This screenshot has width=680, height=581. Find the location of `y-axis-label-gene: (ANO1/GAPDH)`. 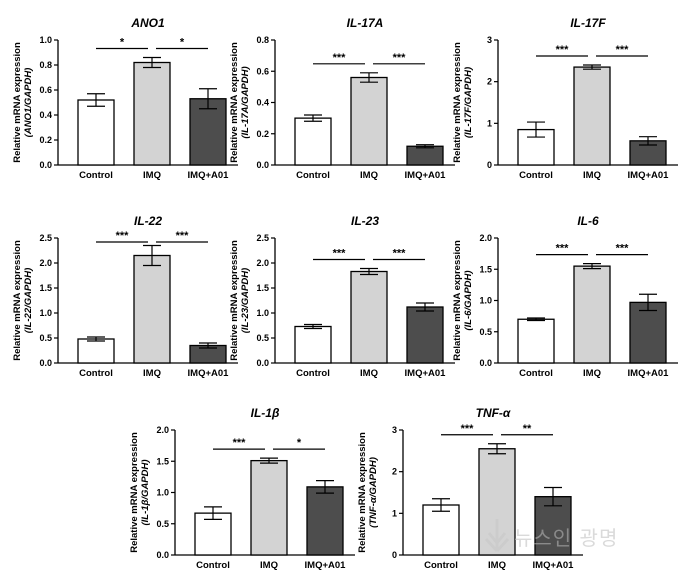

y-axis-label-gene: (ANO1/GAPDH) is located at coordinates (28, 103).